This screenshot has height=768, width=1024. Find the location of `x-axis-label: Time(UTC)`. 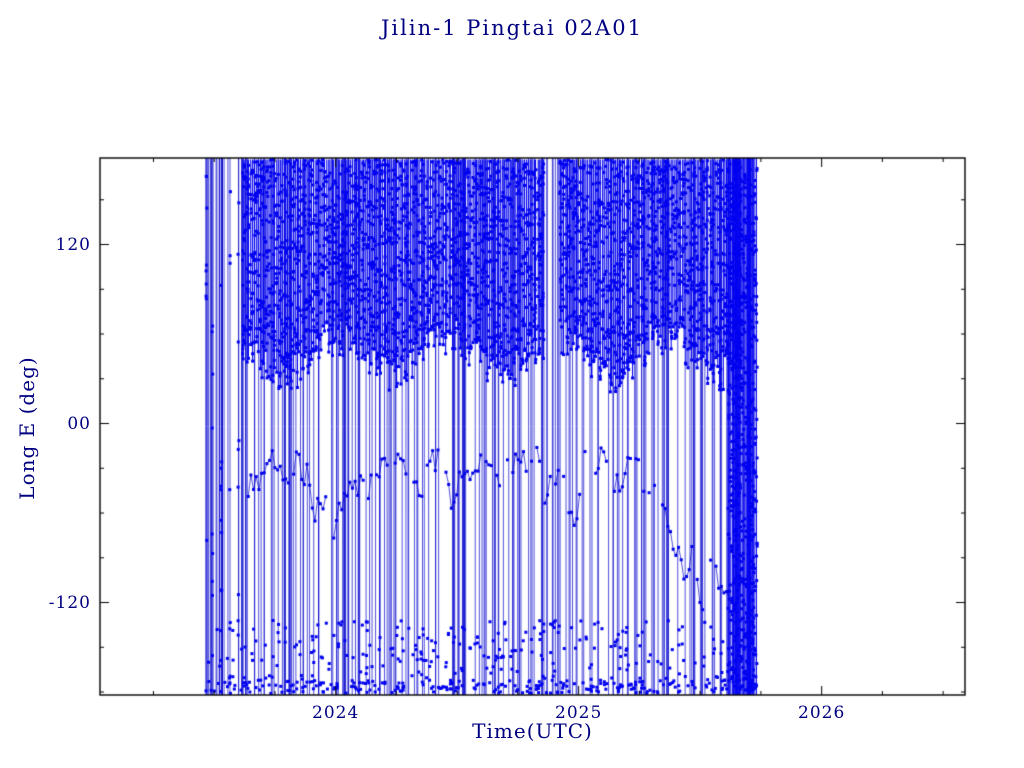

x-axis-label: Time(UTC) is located at coordinates (532, 731).